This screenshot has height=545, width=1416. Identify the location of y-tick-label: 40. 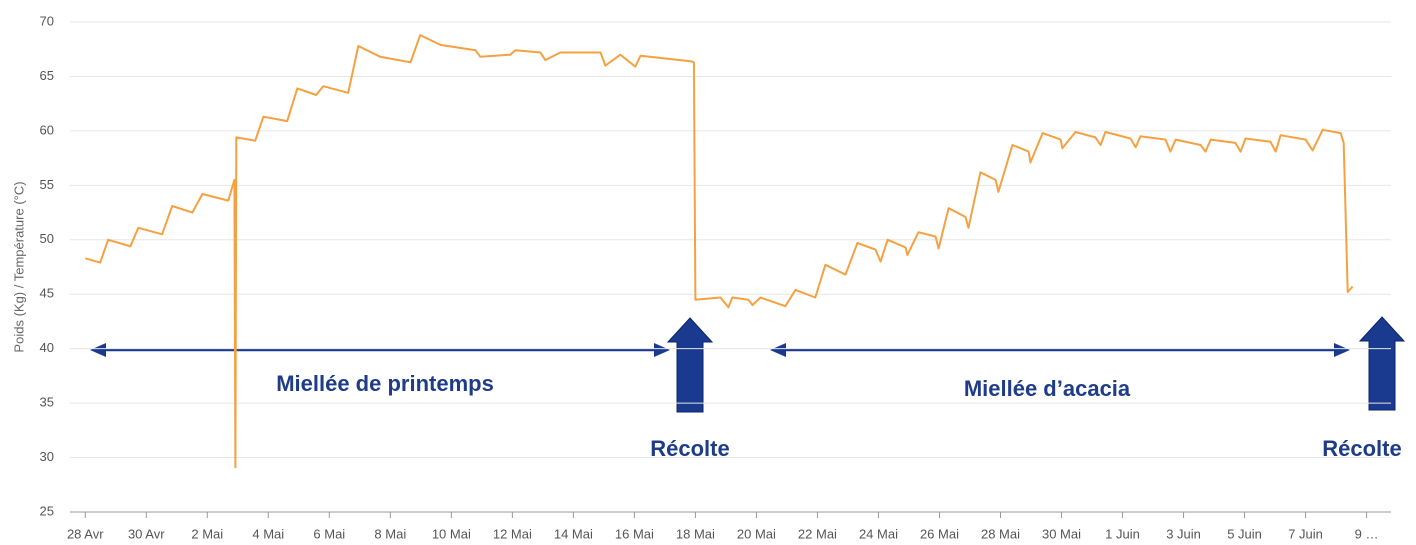
(47, 347).